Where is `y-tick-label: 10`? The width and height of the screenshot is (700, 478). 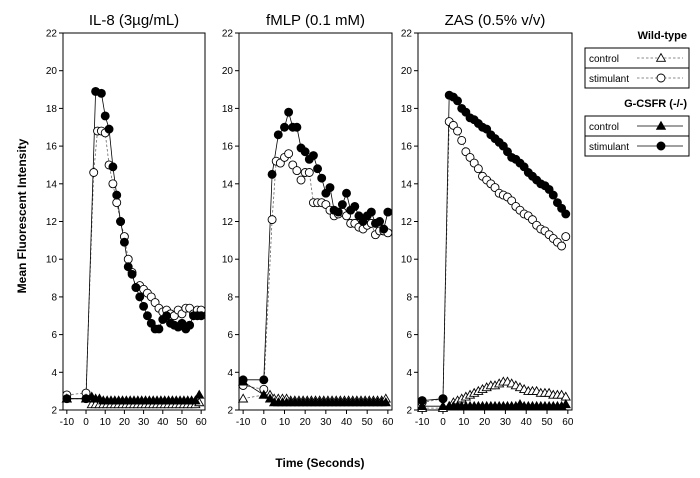 y-tick-label: 10 is located at coordinates (228, 260).